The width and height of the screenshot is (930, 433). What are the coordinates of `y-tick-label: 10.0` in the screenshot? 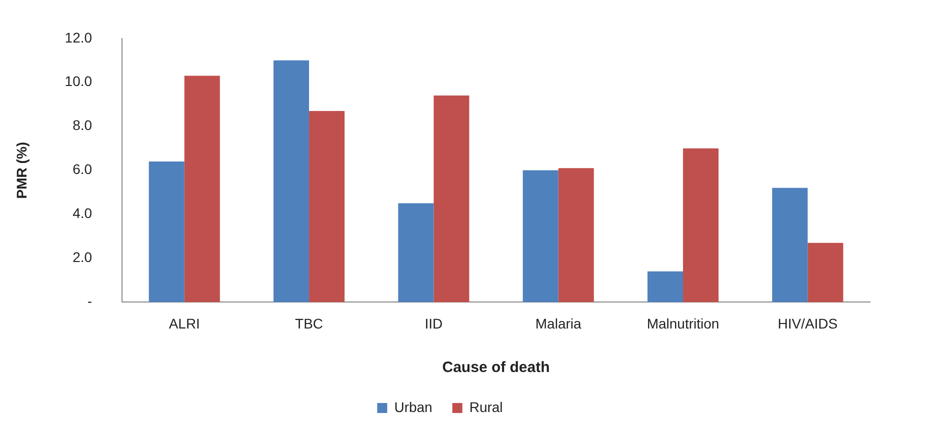 It's located at (78, 81).